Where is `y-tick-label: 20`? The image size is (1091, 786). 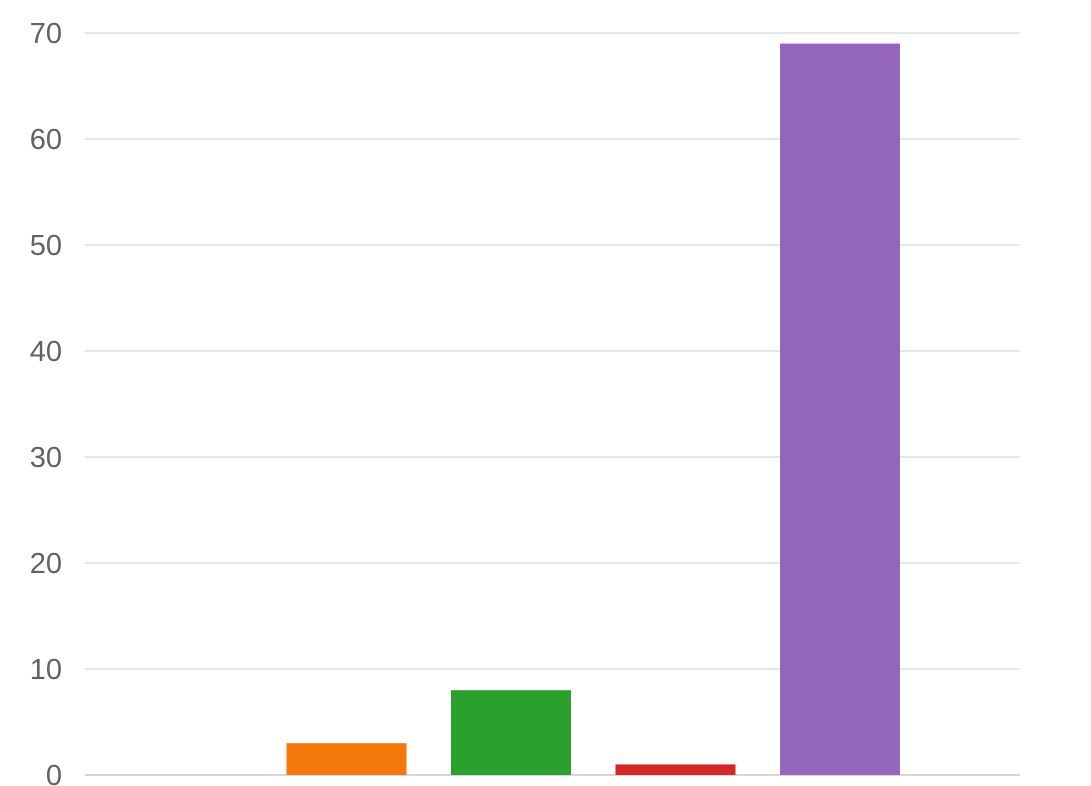
y-tick-label: 20 is located at coordinates (46, 564).